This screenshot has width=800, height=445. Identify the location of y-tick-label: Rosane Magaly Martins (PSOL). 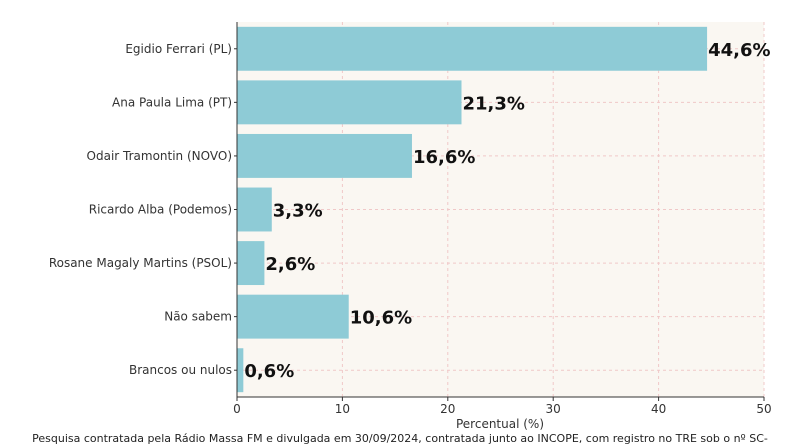
(140, 263).